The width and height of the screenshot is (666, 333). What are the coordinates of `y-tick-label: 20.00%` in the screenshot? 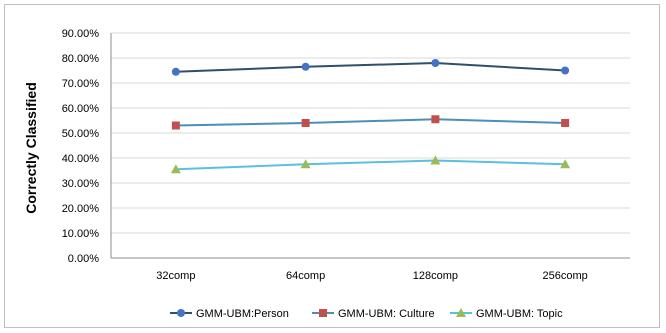 It's located at (81, 209).